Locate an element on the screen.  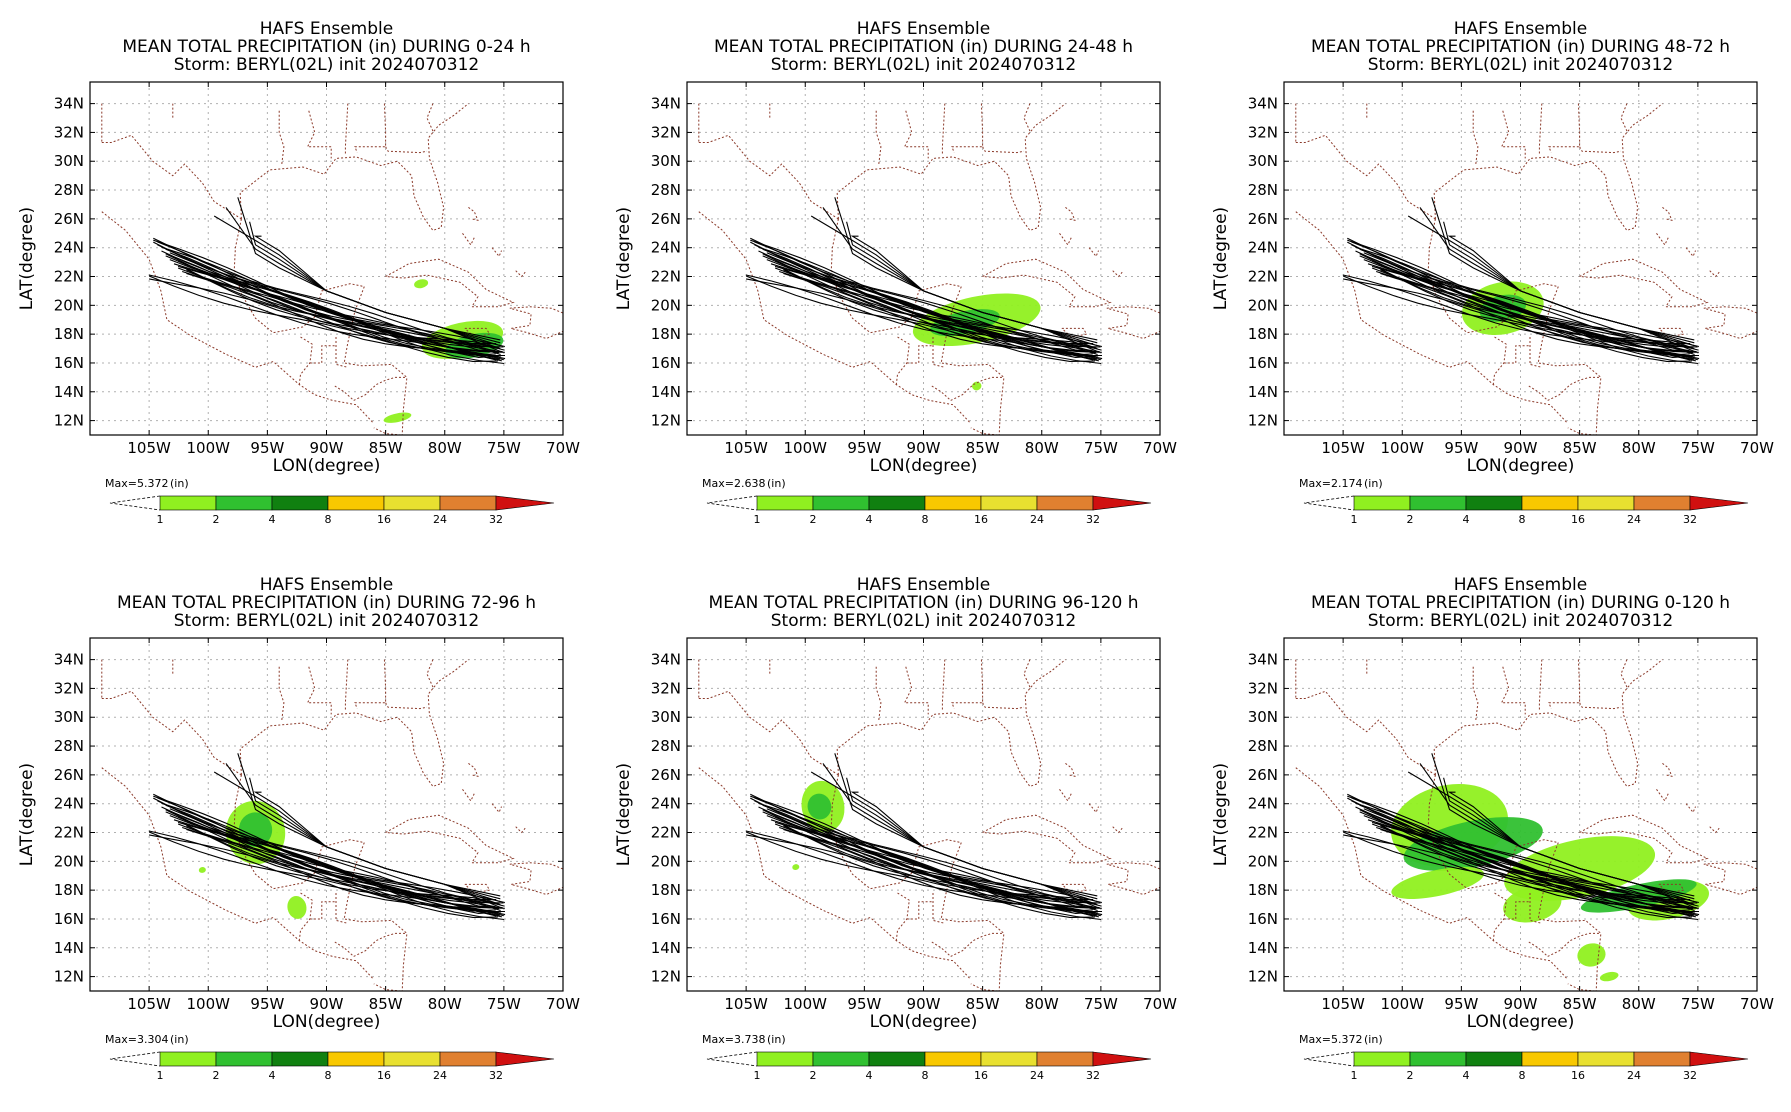
color-legend: Max=2.174 (in)1 2 4 8 16 24 32 is located at coordinates (1524, 501).